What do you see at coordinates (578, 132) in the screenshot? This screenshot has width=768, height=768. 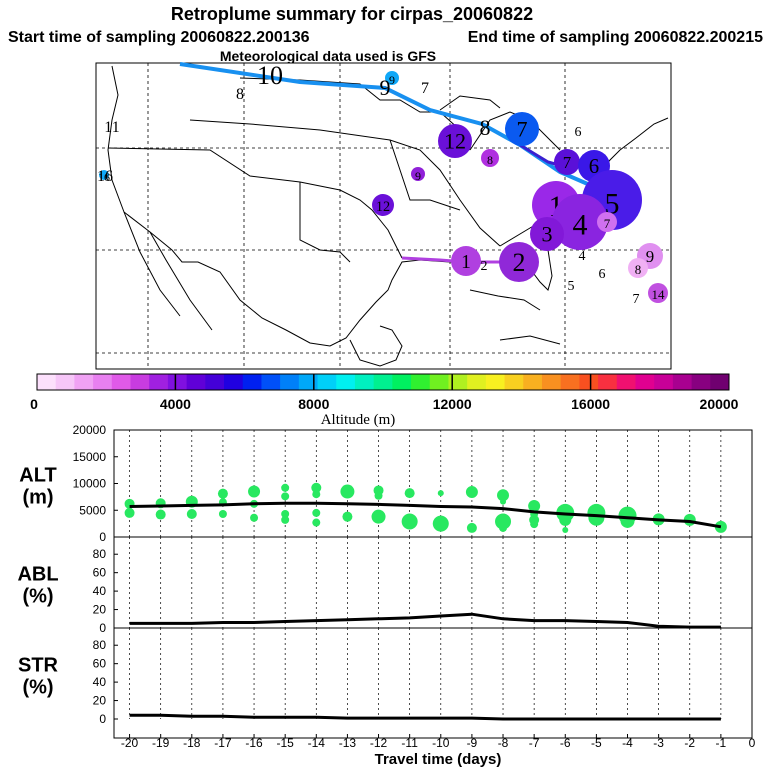 I see `map-day-label: 6` at bounding box center [578, 132].